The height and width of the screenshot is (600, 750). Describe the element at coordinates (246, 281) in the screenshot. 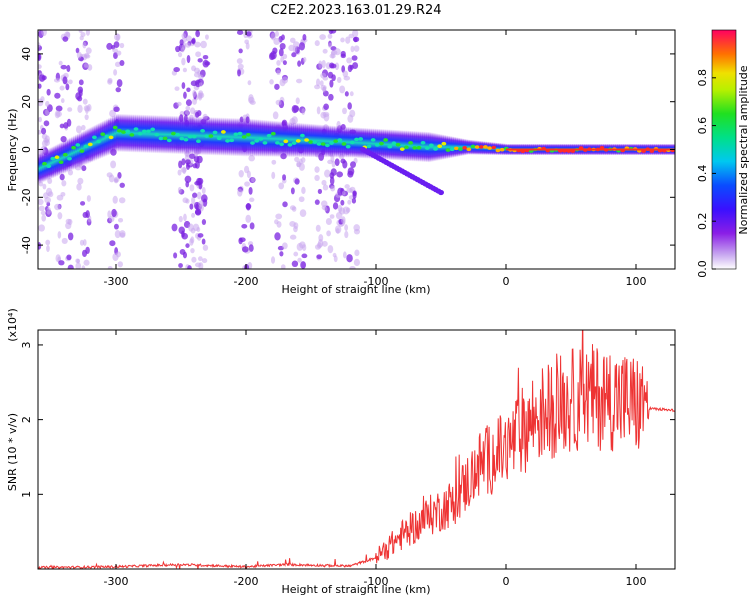

I see `spectrogram-x-tick-label: -200` at that location.